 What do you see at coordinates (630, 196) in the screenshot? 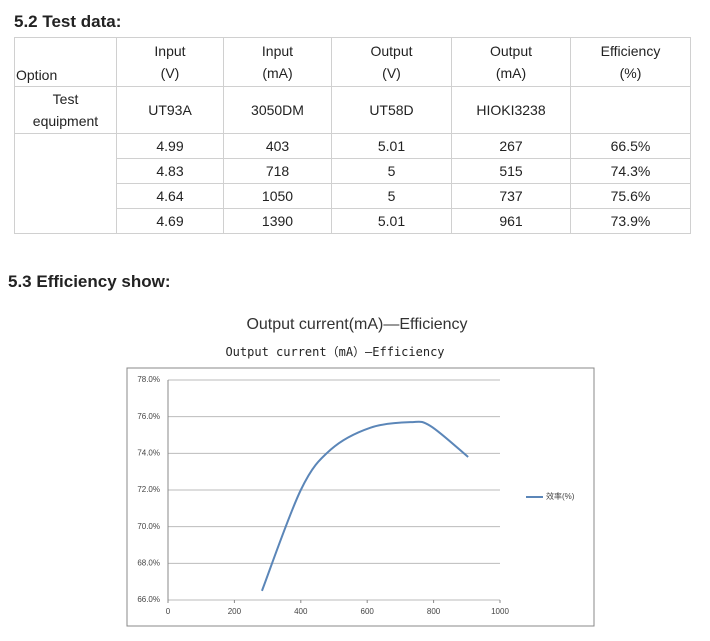
I see `cell: 75.6%` at bounding box center [630, 196].